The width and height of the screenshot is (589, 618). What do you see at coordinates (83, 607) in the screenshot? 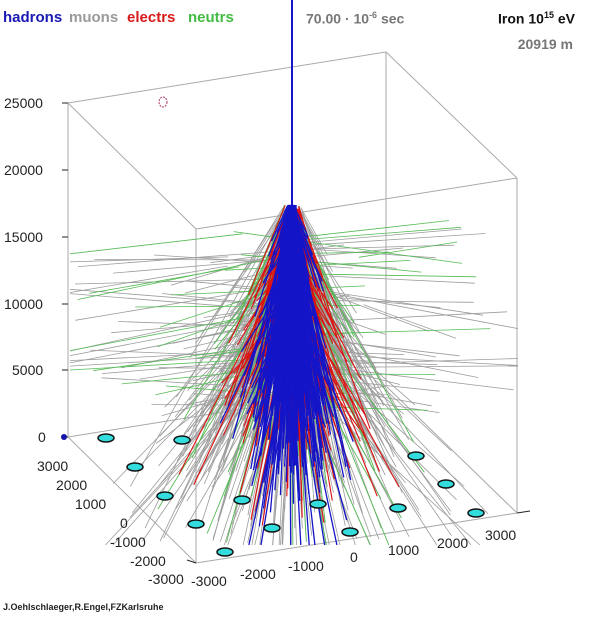
I see `credit-line: J.Oehlschlaeger,R.Engel,FZKarlsruhe` at bounding box center [83, 607].